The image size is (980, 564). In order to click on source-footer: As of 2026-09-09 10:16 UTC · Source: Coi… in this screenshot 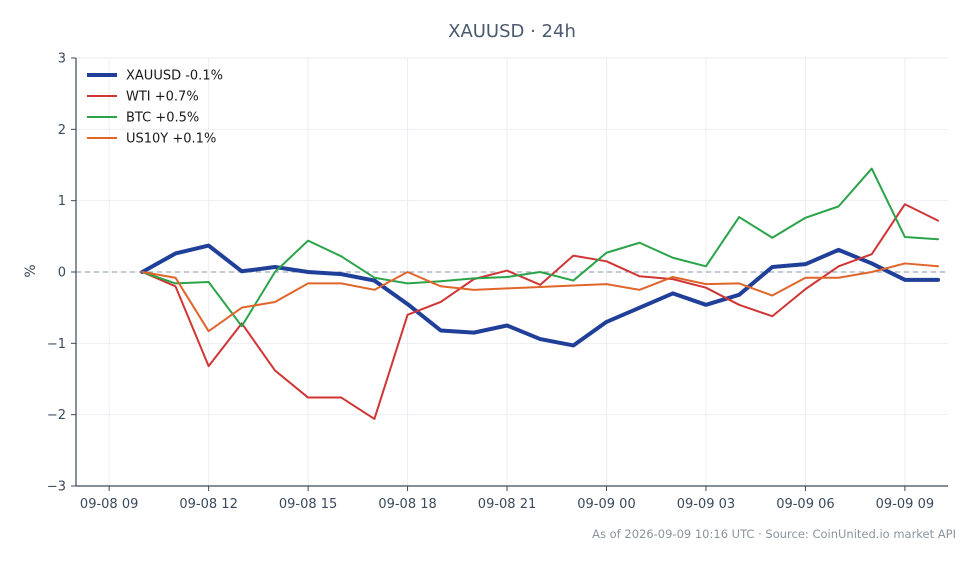, I will do `click(774, 534)`.